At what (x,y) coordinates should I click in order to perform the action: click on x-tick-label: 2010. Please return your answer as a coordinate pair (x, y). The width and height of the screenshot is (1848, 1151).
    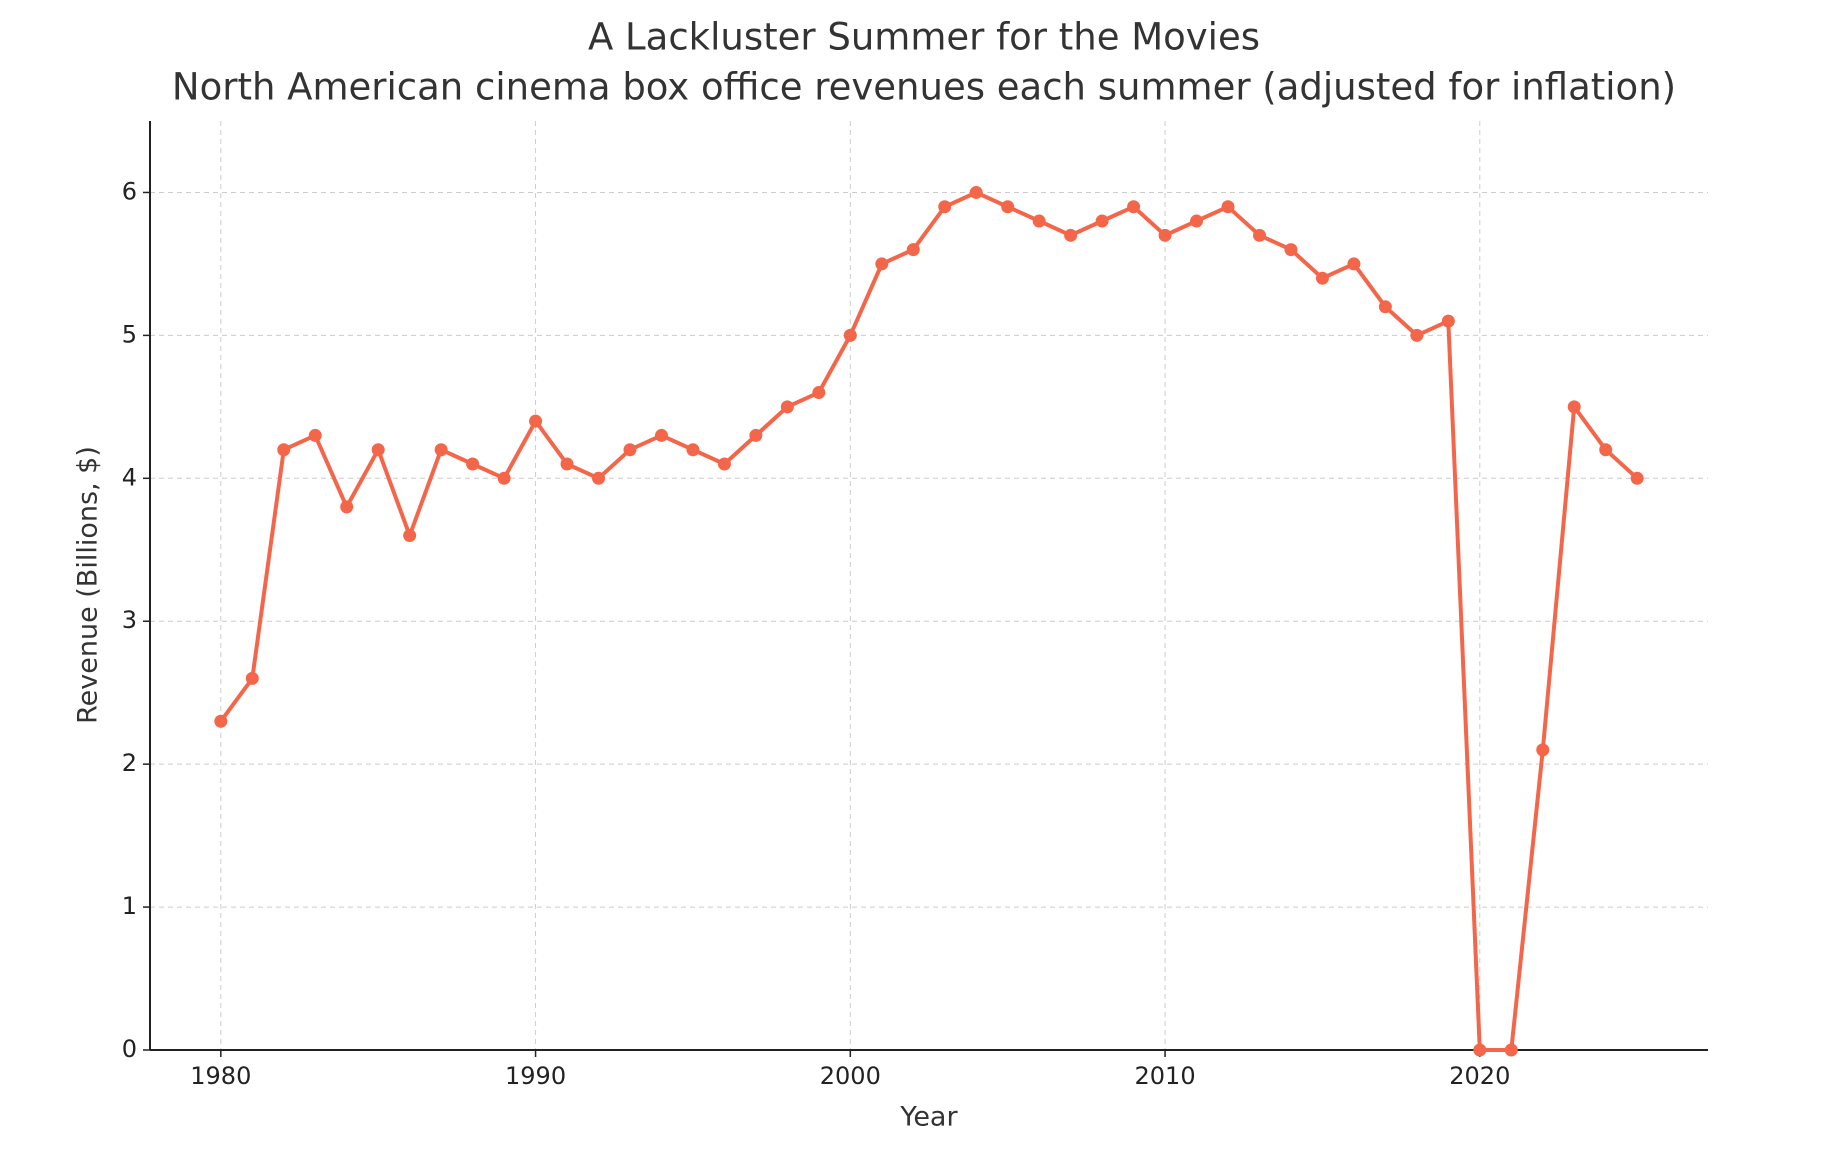
    Looking at the image, I should click on (1165, 1076).